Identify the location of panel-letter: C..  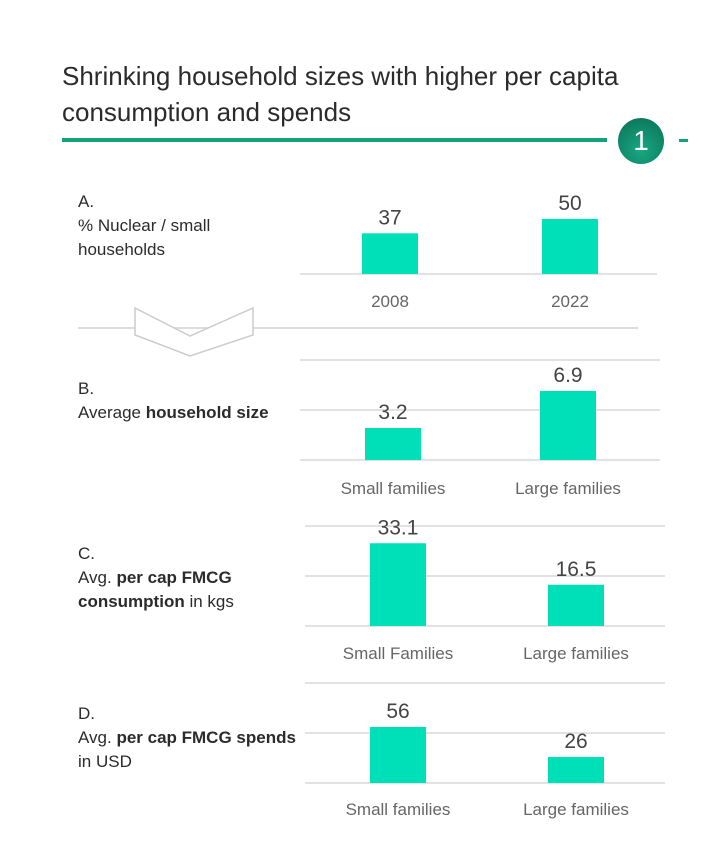
(86, 553).